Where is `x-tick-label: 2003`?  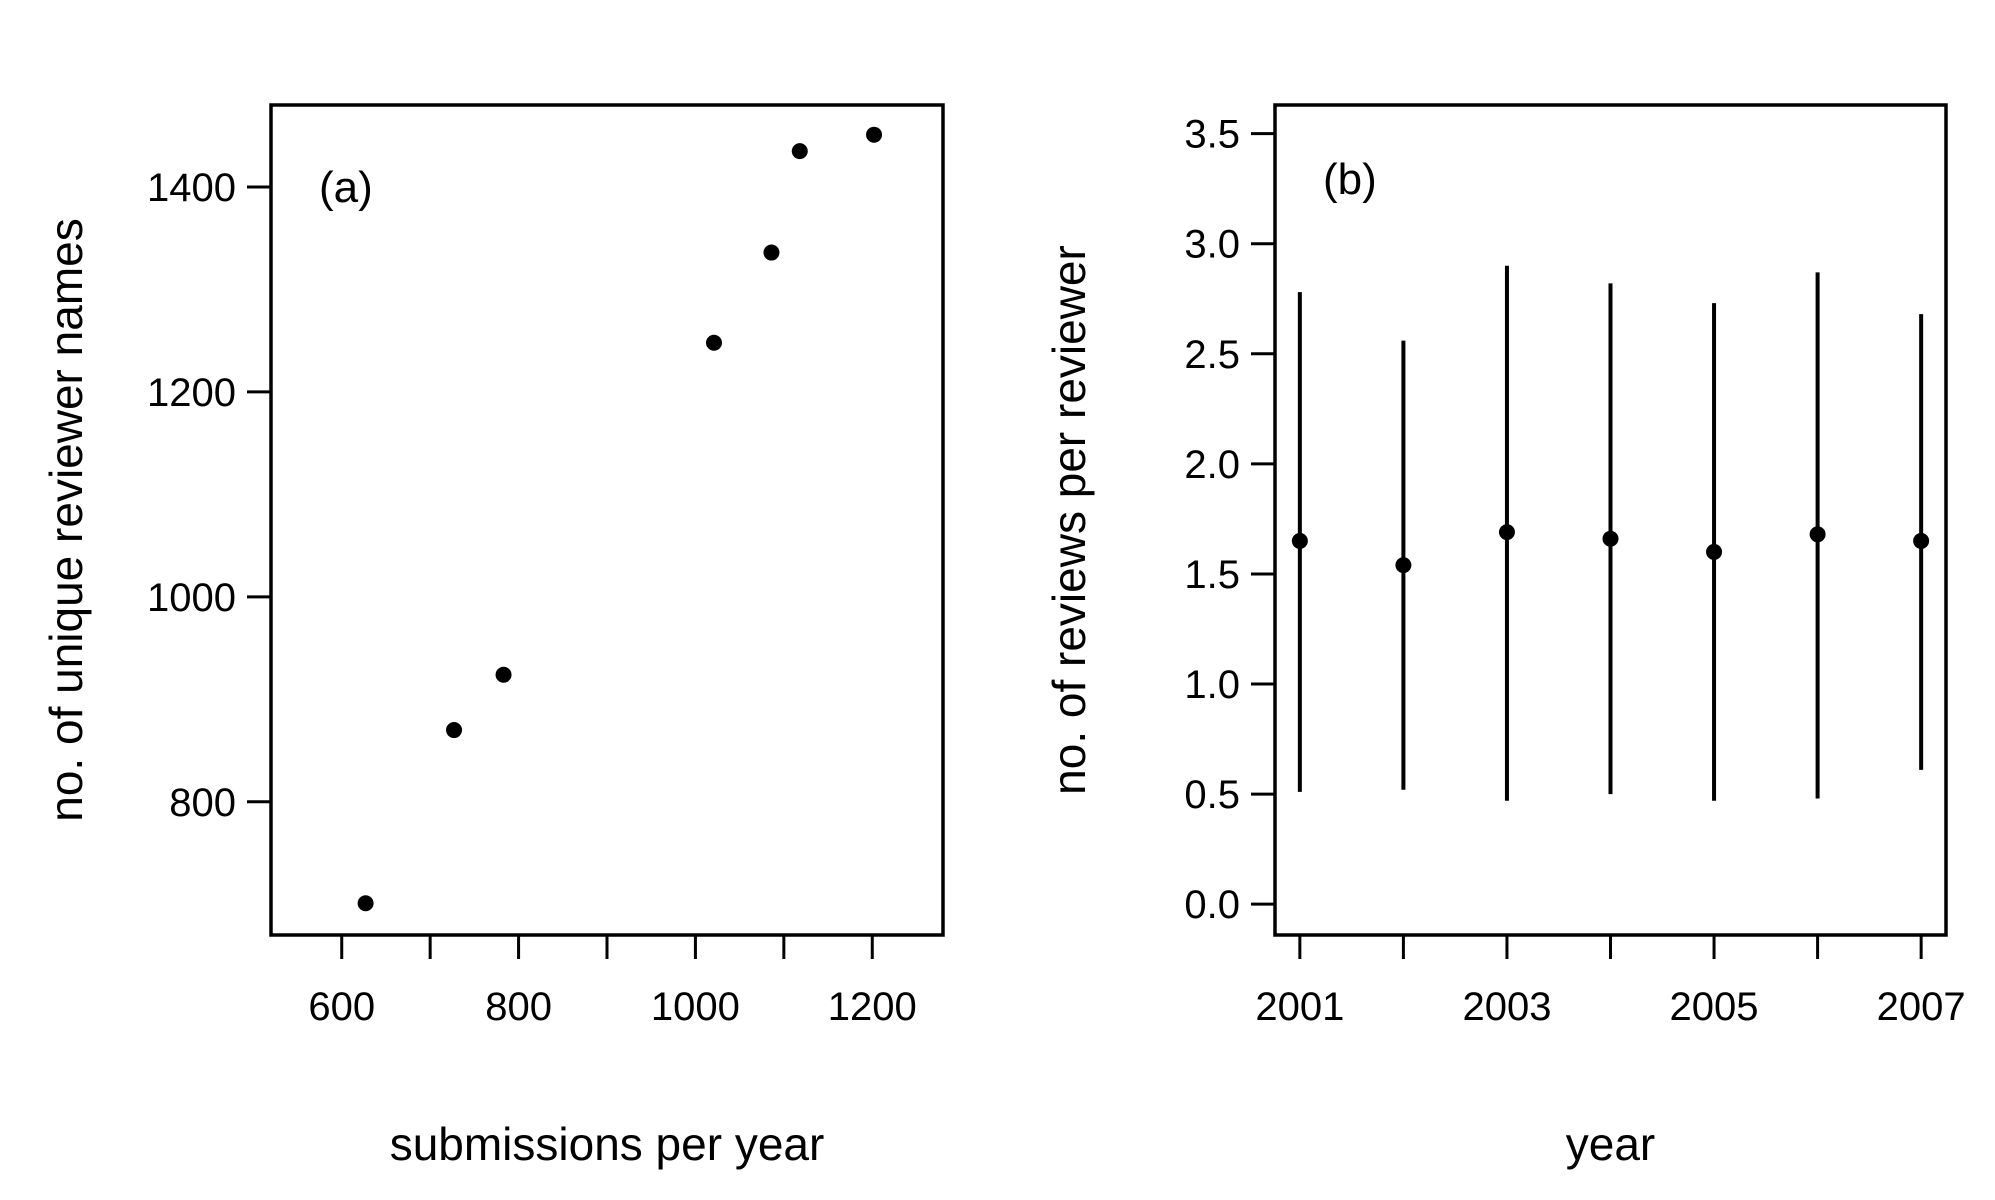
x-tick-label: 2003 is located at coordinates (1506, 1007).